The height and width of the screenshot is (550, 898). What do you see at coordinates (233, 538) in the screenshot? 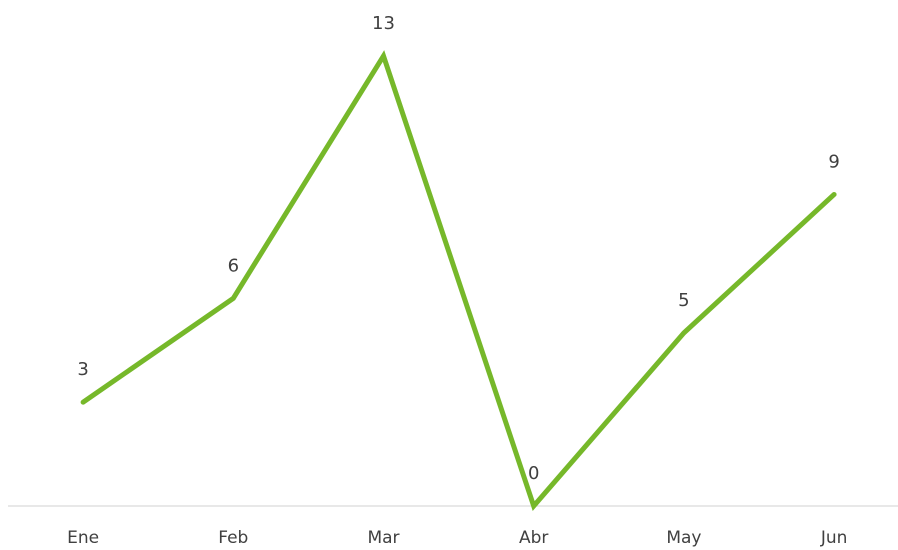
I see `x-tick-label: Feb` at bounding box center [233, 538].